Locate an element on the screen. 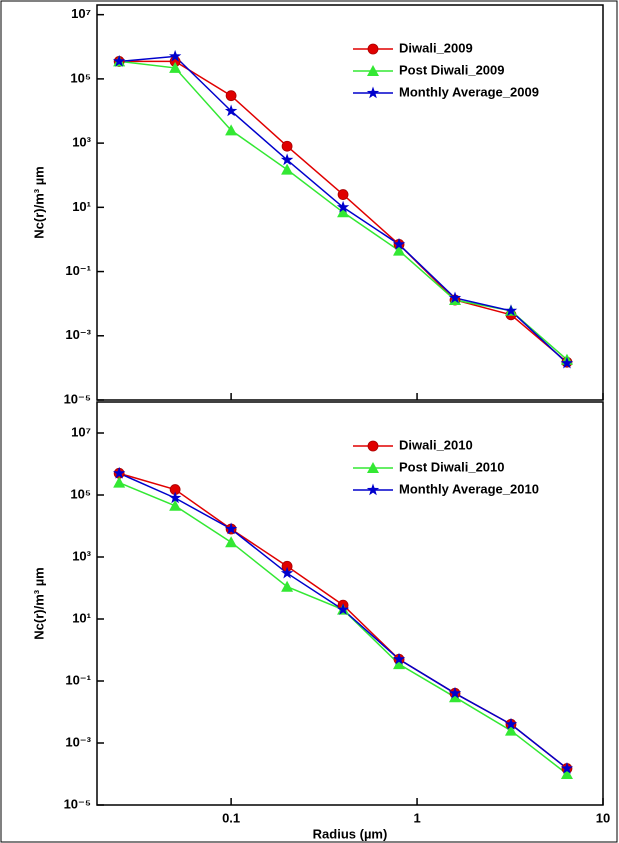 Image resolution: width=619 pixels, height=843 pixels. x-tick-label: 0.1 is located at coordinates (231, 817).